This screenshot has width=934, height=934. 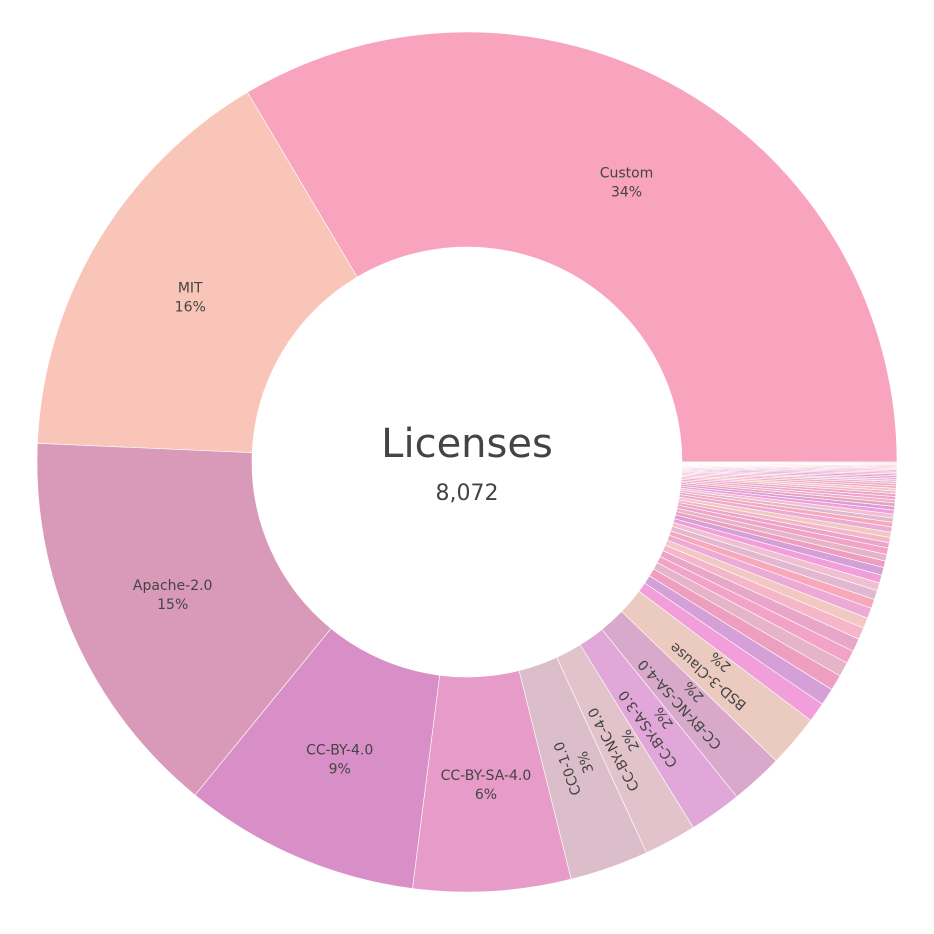 What do you see at coordinates (486, 776) in the screenshot?
I see `slice-name: CC-BY-SA-4.0` at bounding box center [486, 776].